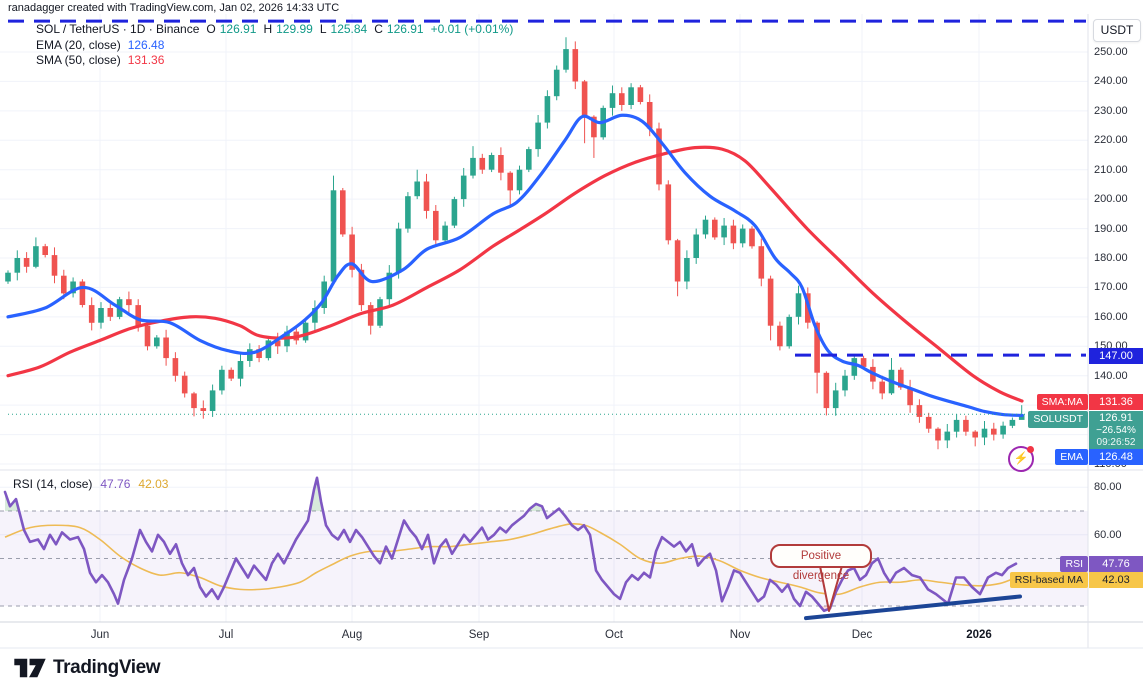  What do you see at coordinates (740, 635) in the screenshot?
I see `time-axis-label: Nov` at bounding box center [740, 635].